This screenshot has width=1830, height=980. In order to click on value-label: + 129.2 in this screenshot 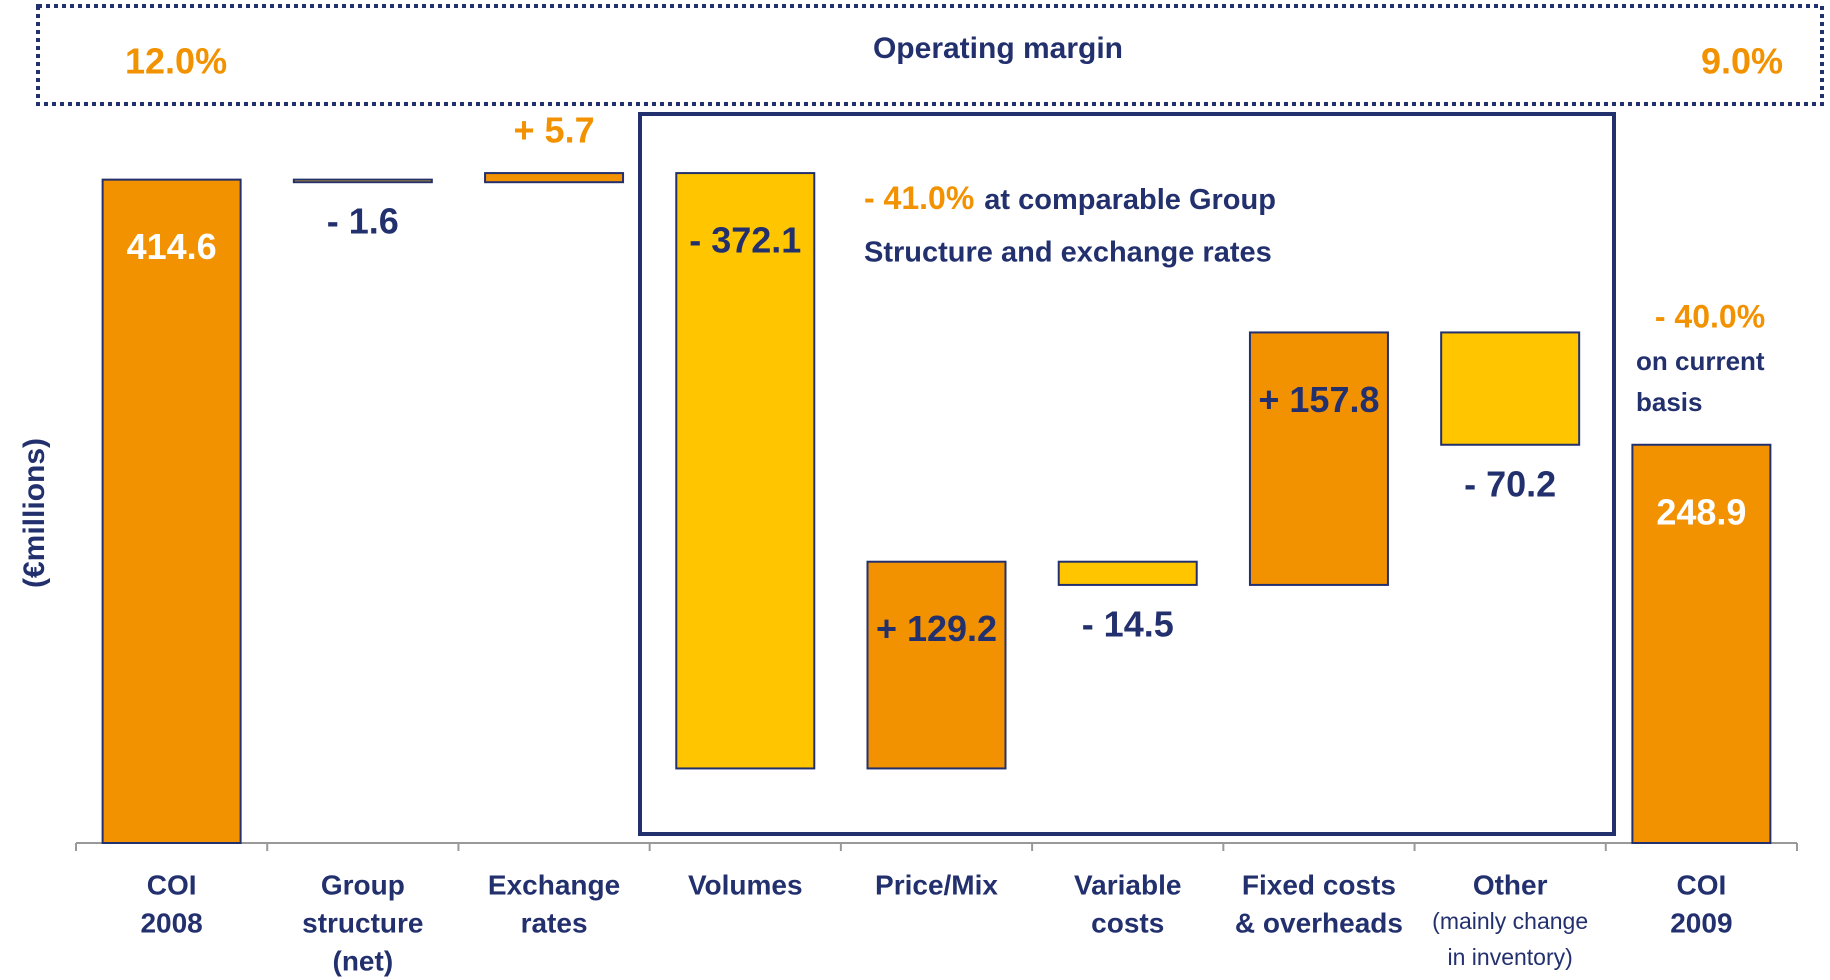, I will do `click(936, 628)`.